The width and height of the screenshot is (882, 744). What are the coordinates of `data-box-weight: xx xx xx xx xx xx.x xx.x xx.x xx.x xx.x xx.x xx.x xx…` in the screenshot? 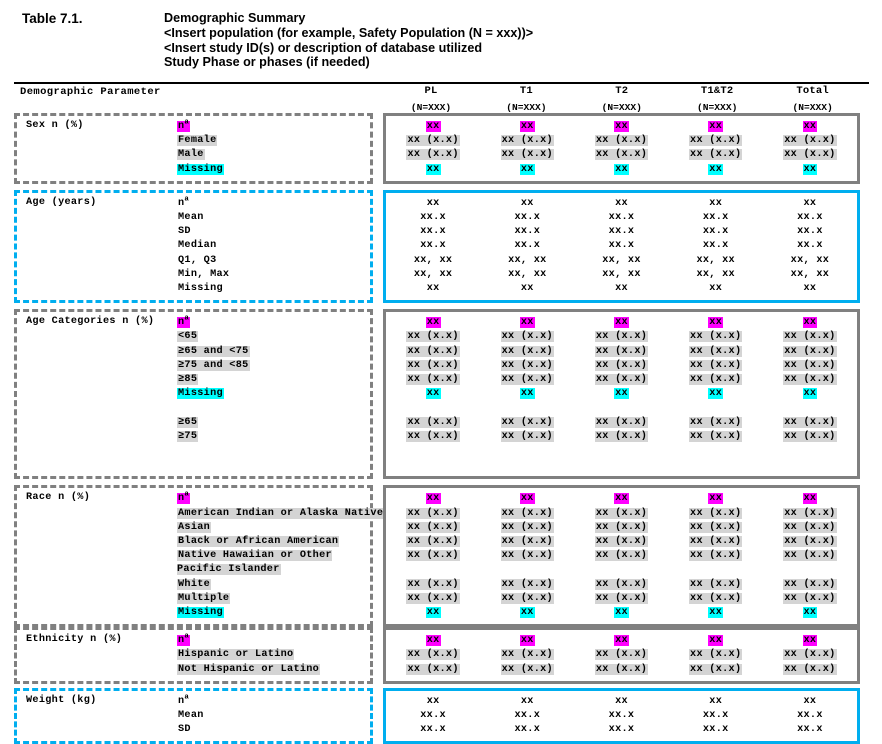 It's located at (621, 715).